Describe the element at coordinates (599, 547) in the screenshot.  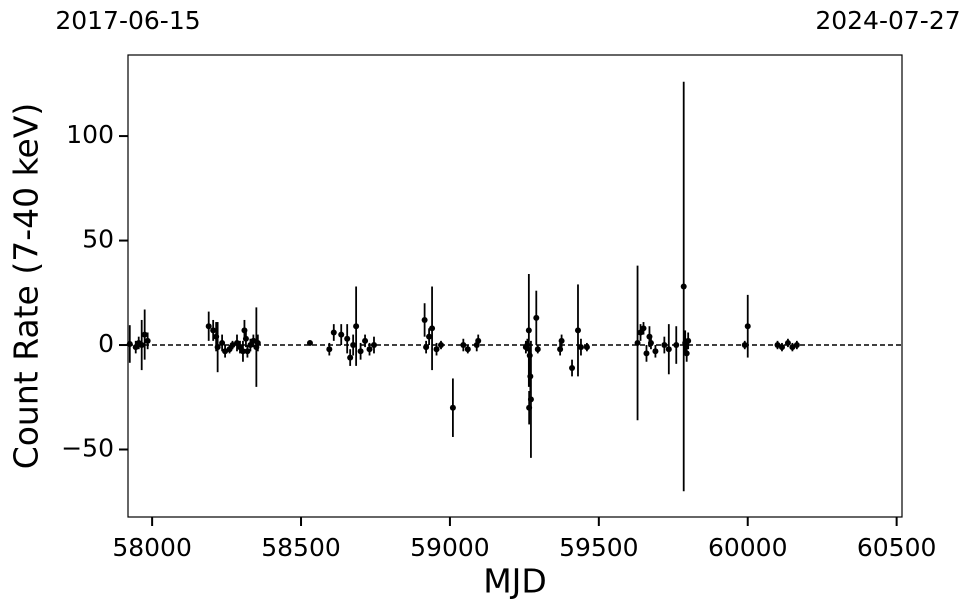
I see `x-tick-label: 59500` at that location.